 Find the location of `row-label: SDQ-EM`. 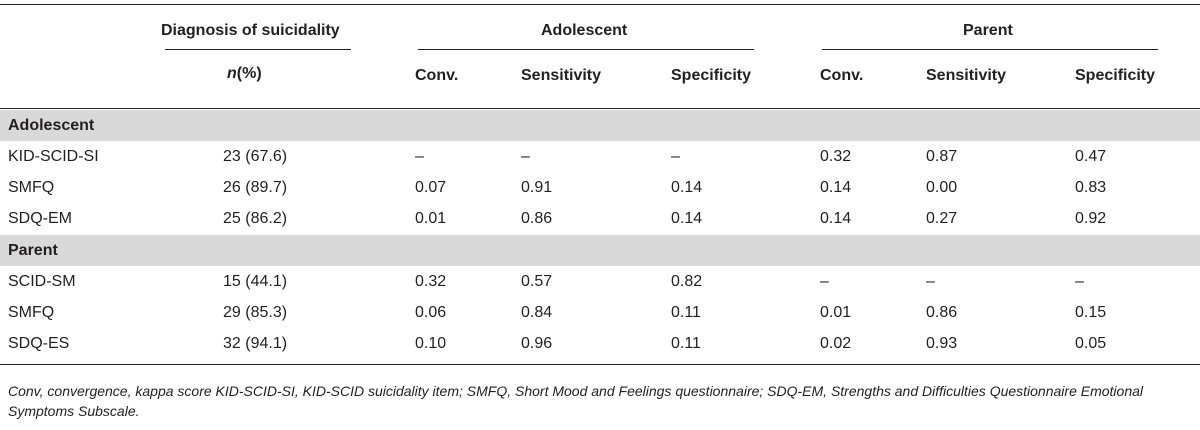

row-label: SDQ-EM is located at coordinates (40, 218).